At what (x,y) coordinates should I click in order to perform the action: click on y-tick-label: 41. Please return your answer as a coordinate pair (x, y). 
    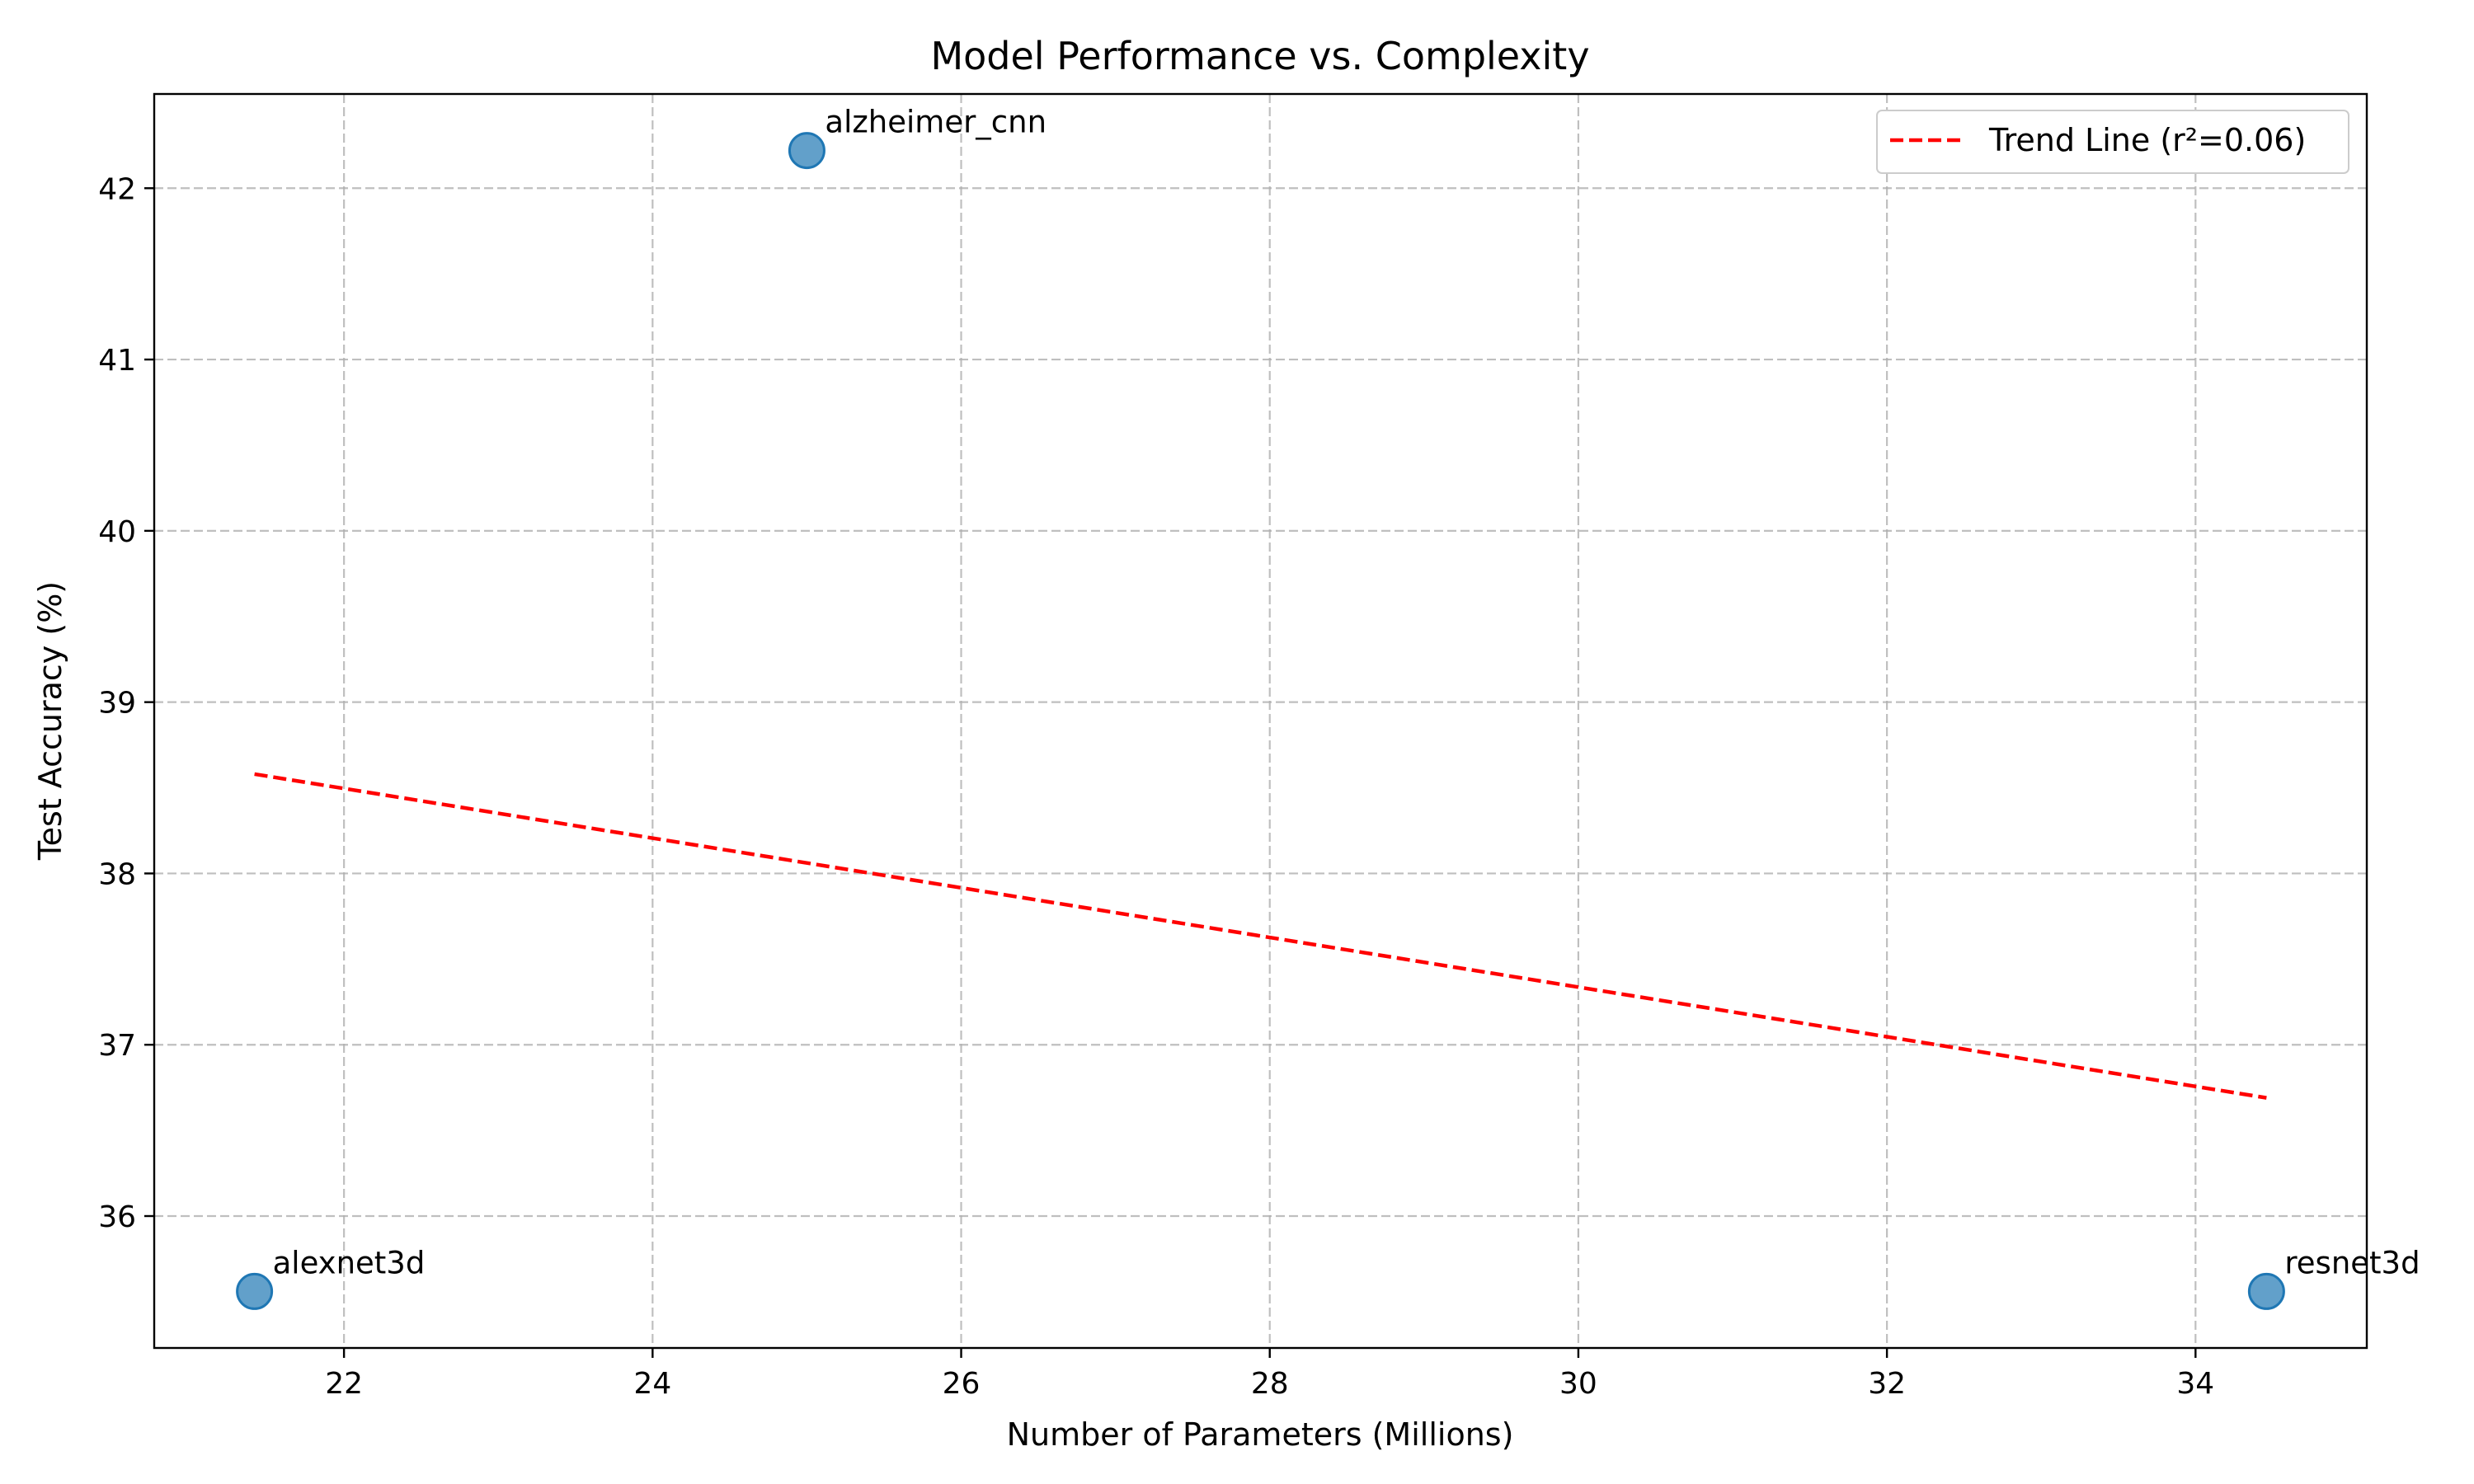
    Looking at the image, I should click on (117, 361).